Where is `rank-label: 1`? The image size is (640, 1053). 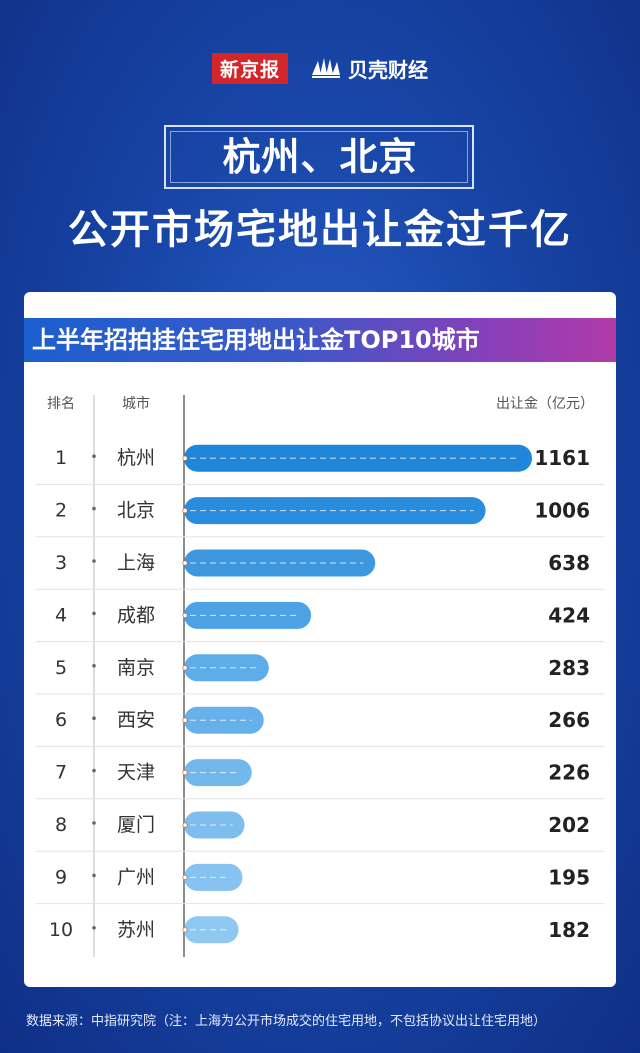 rank-label: 1 is located at coordinates (61, 458).